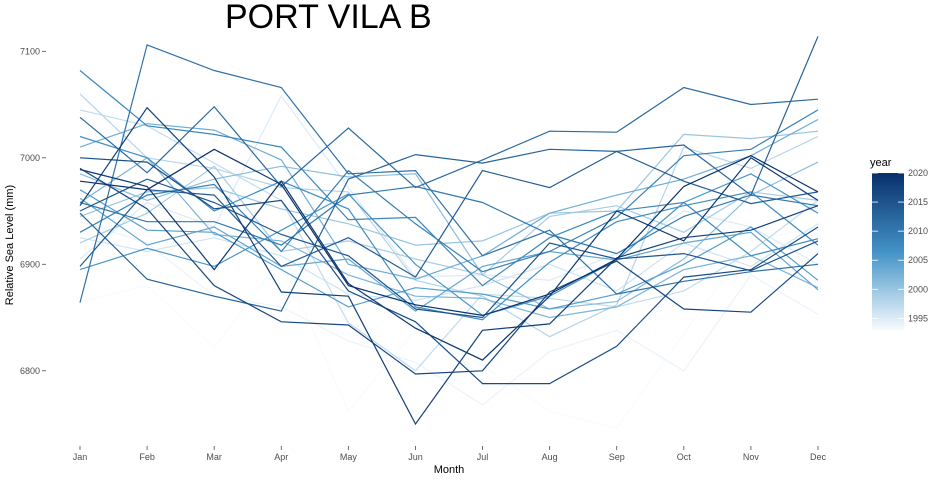 This screenshot has height=480, width=940. Describe the element at coordinates (751, 457) in the screenshot. I see `x-tick-label: Nov` at that location.